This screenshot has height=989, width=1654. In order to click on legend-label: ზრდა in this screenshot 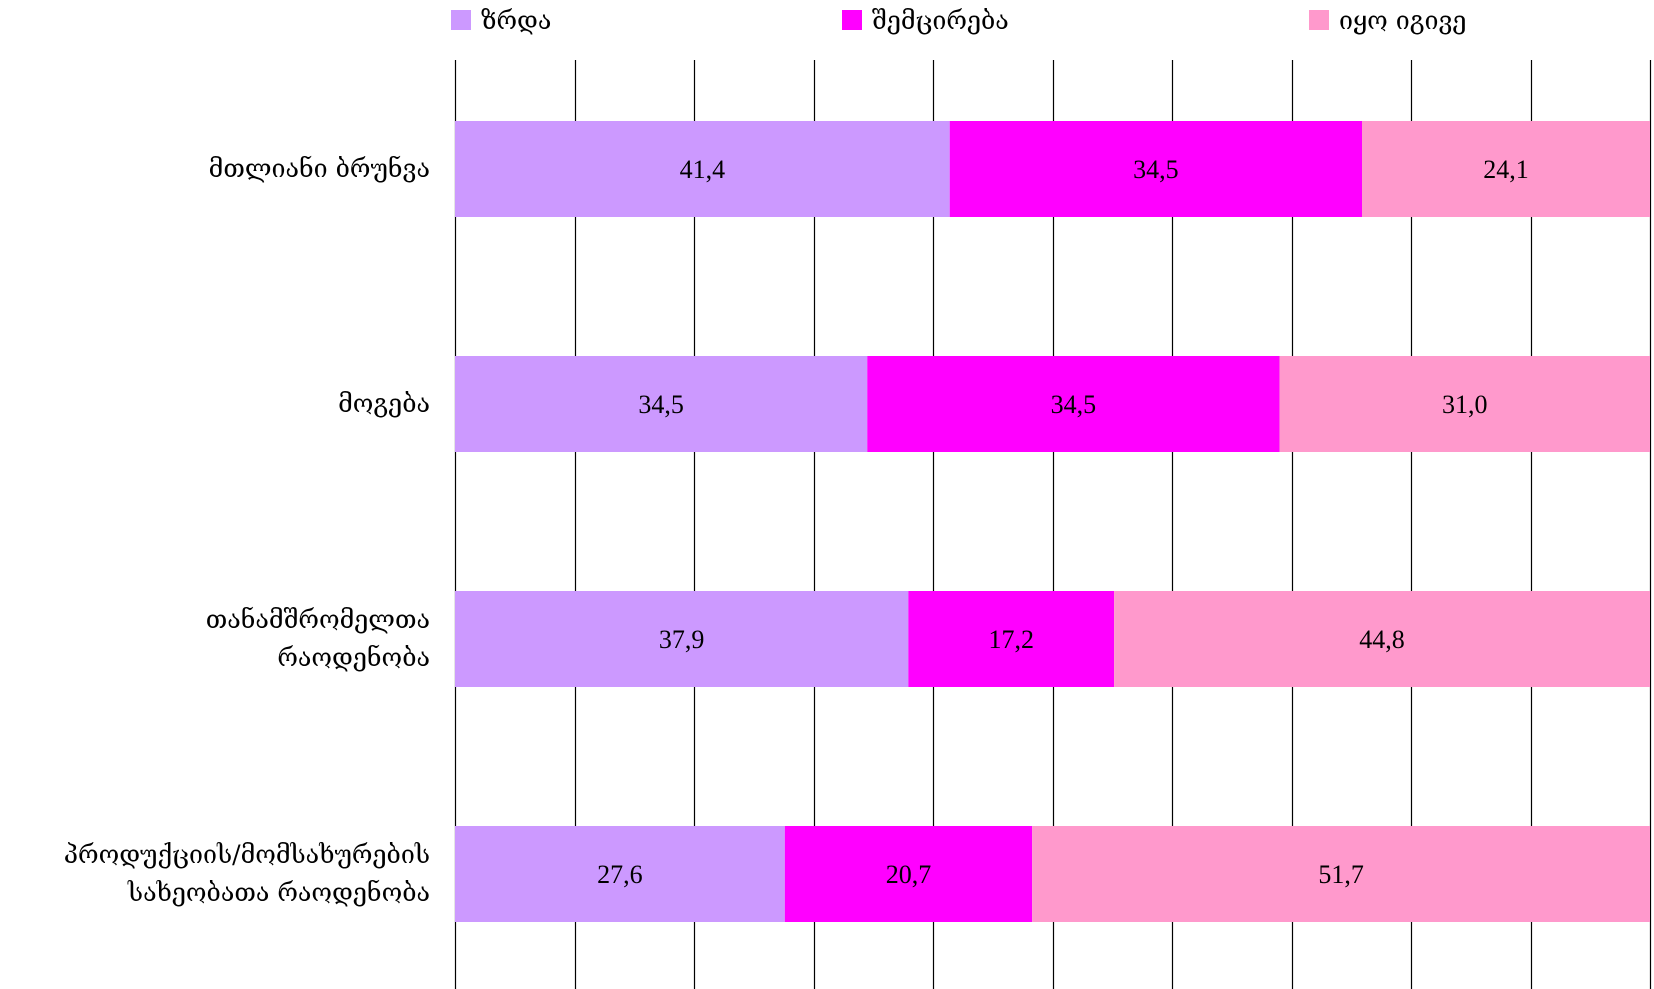, I will do `click(516, 20)`.